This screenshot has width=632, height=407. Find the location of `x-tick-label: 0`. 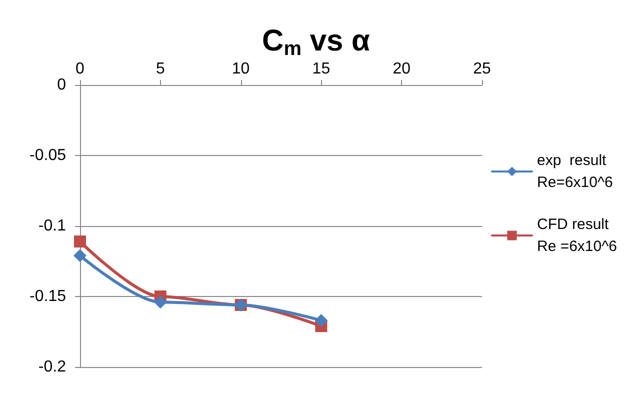

x-tick-label: 0 is located at coordinates (80, 69).